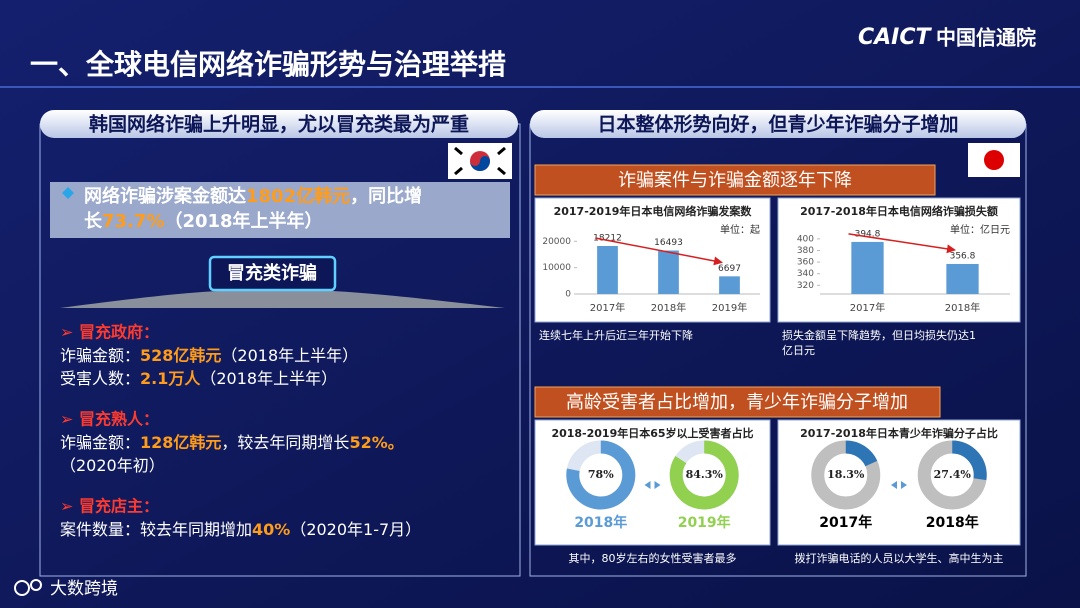  I want to click on y-tick-label: 340, so click(805, 274).